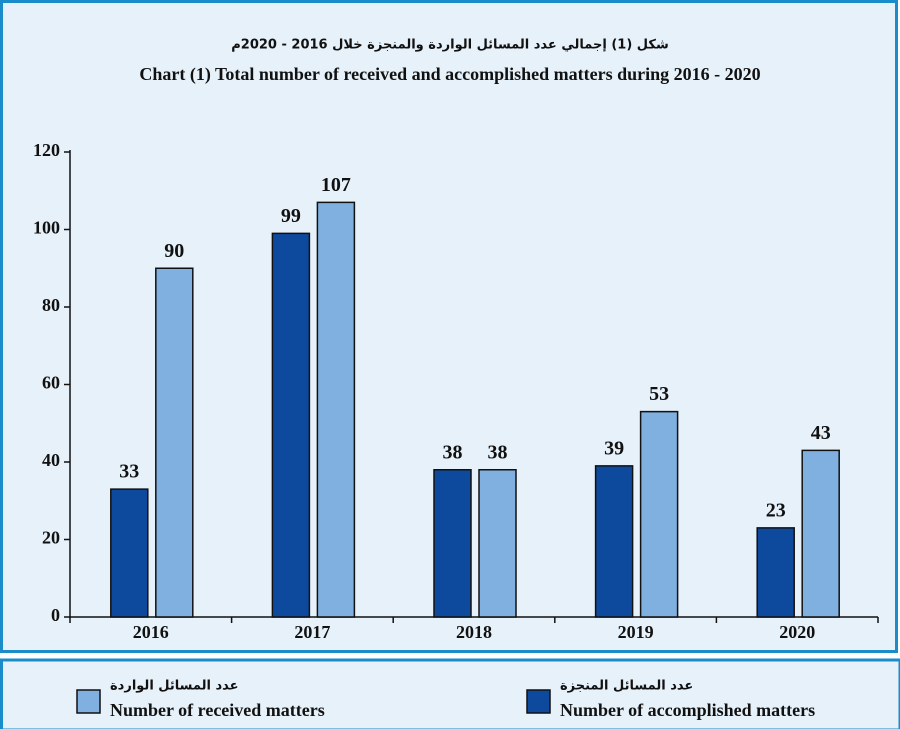 The width and height of the screenshot is (900, 729). I want to click on y-tick-label: 60, so click(51, 383).